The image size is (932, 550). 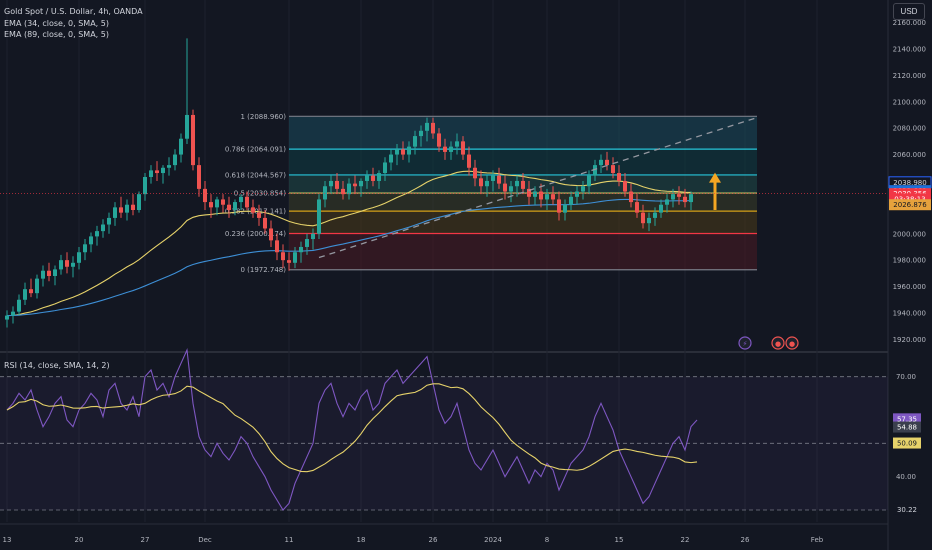 I want to click on rsi-tick-label: 70.00, so click(x=906, y=377).